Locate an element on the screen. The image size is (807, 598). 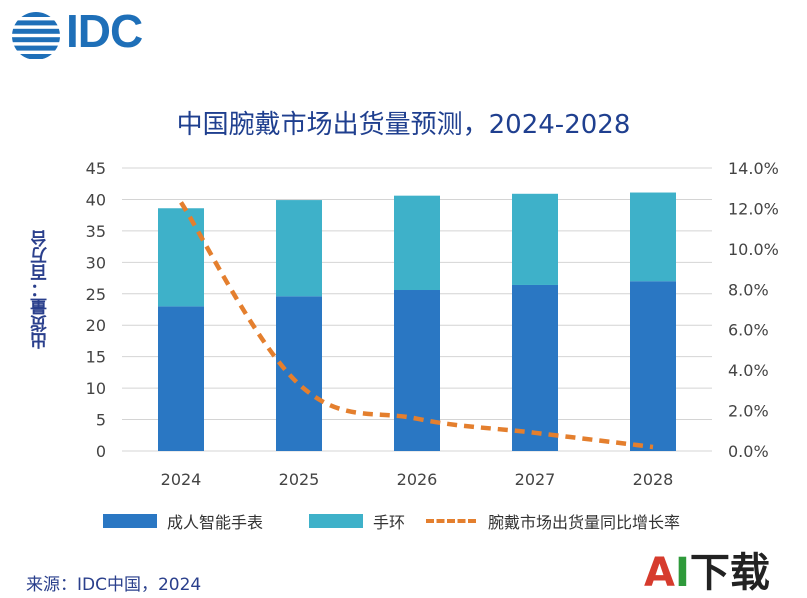
y-tick-label: 0 is located at coordinates (101, 451).